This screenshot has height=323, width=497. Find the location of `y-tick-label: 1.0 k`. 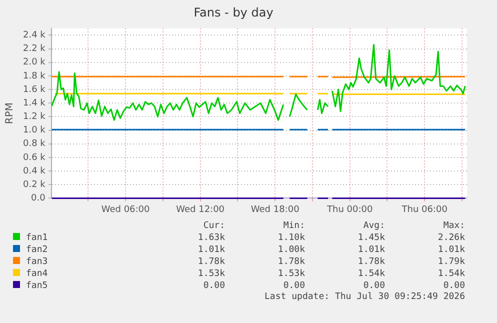

y-tick-label: 1.0 k is located at coordinates (34, 131).